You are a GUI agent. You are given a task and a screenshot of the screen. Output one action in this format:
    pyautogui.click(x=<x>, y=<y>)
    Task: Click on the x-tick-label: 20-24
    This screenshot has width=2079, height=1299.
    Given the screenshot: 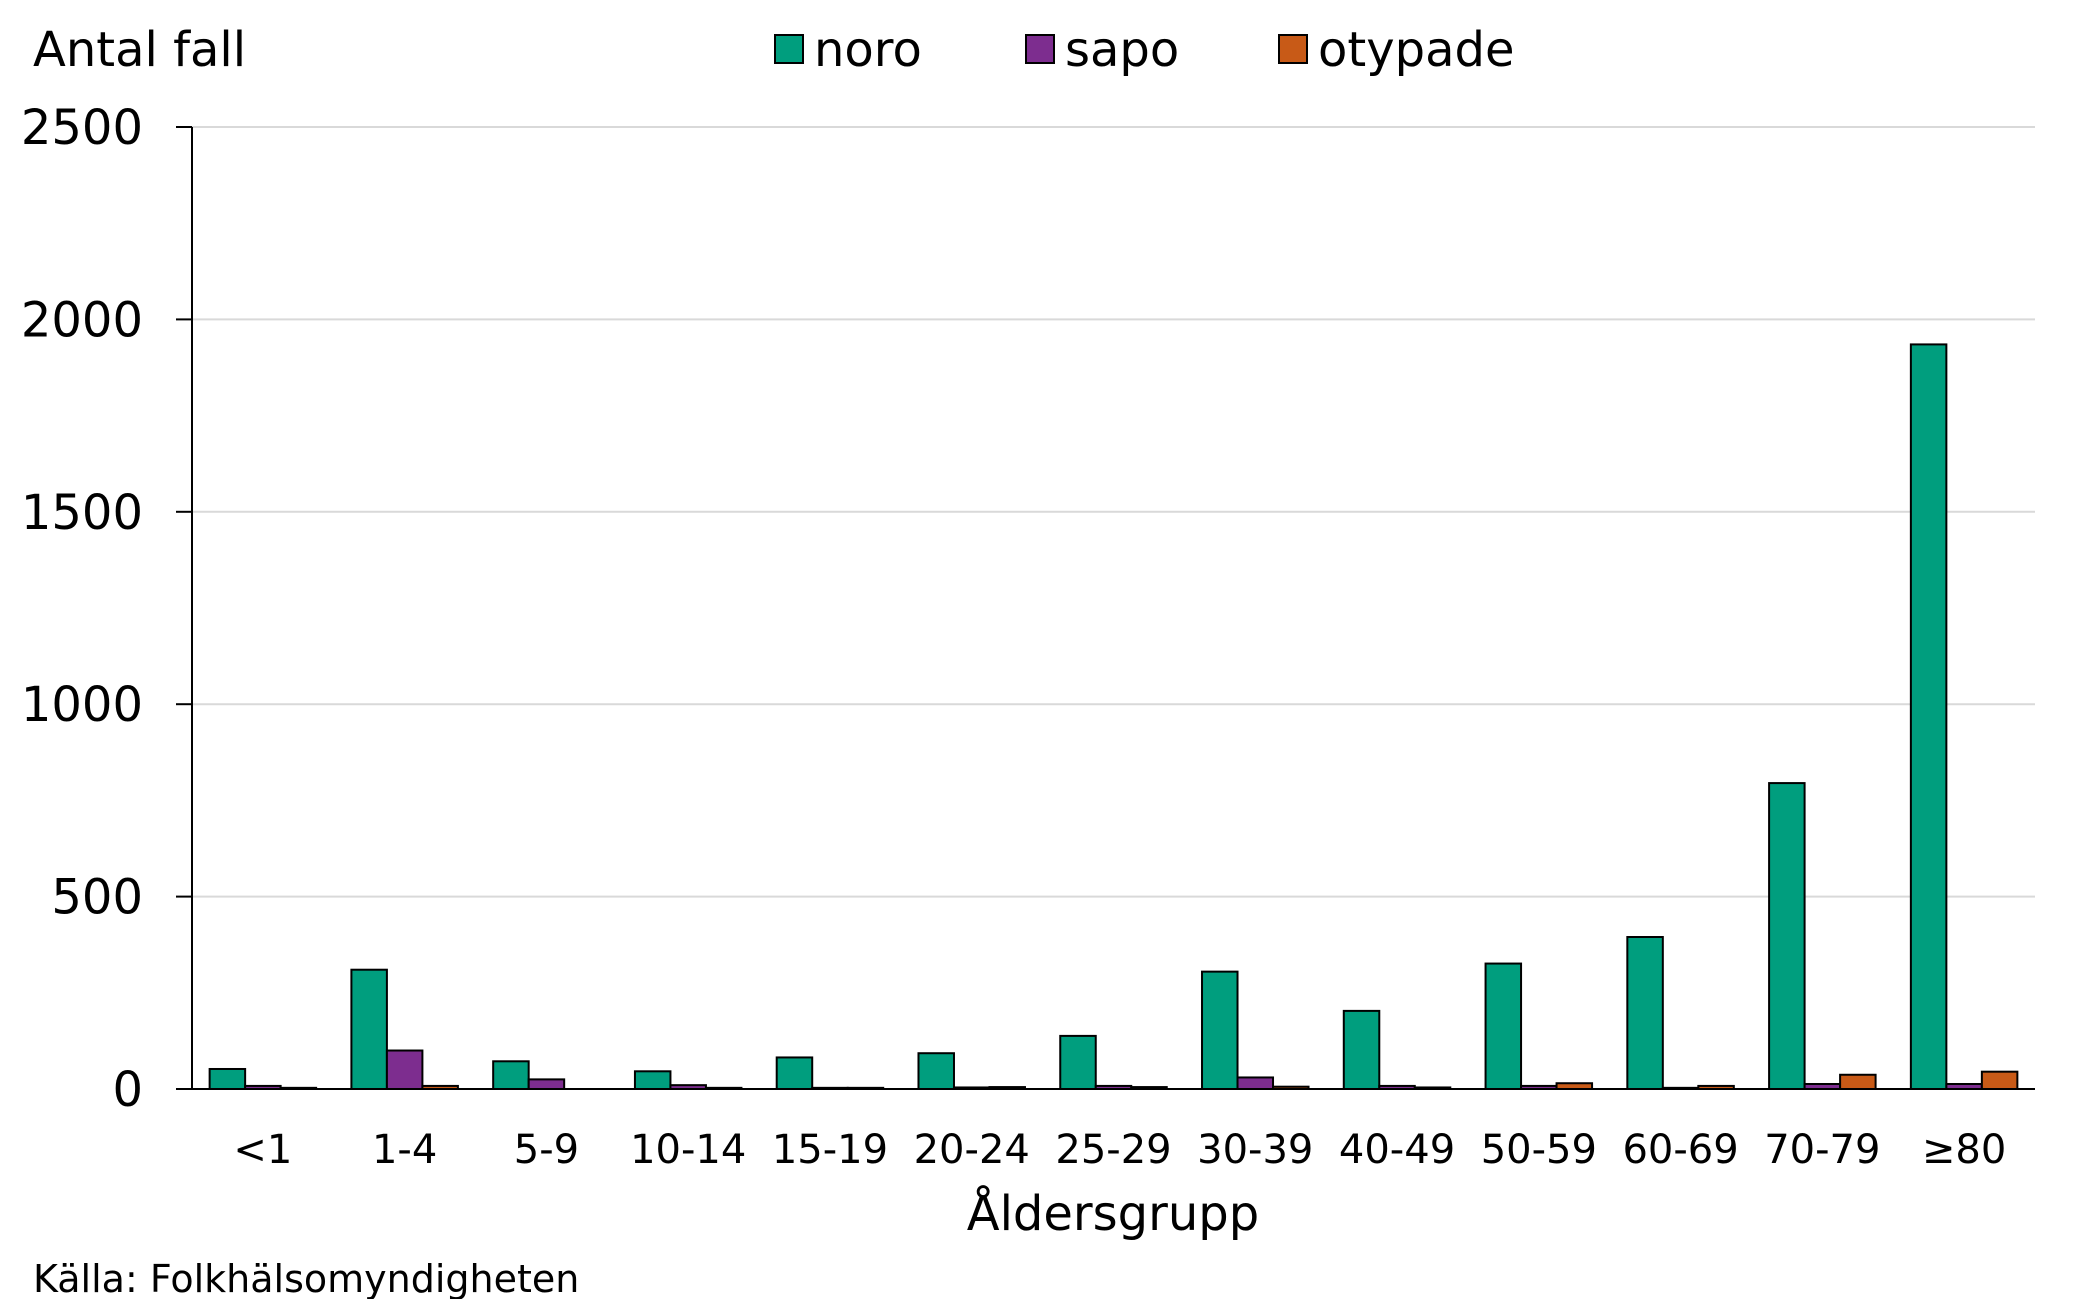 What is the action you would take?
    pyautogui.click(x=972, y=1150)
    